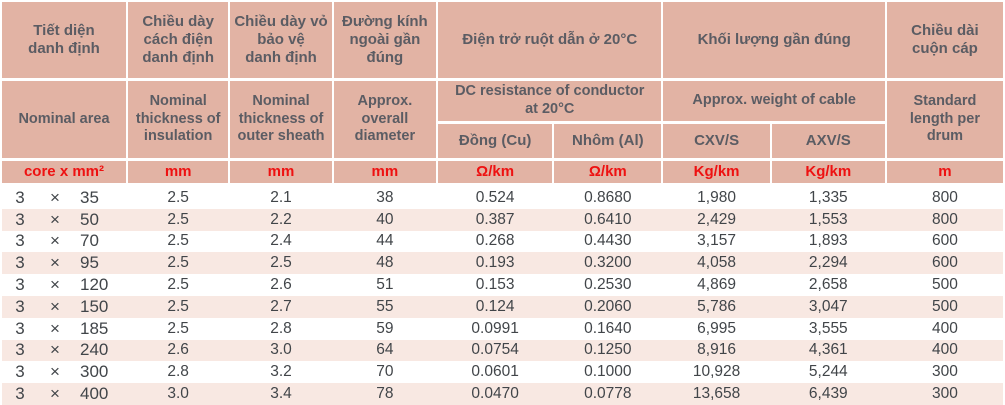  Describe the element at coordinates (495, 219) in the screenshot. I see `copper-resistance-value: 0.387` at that location.